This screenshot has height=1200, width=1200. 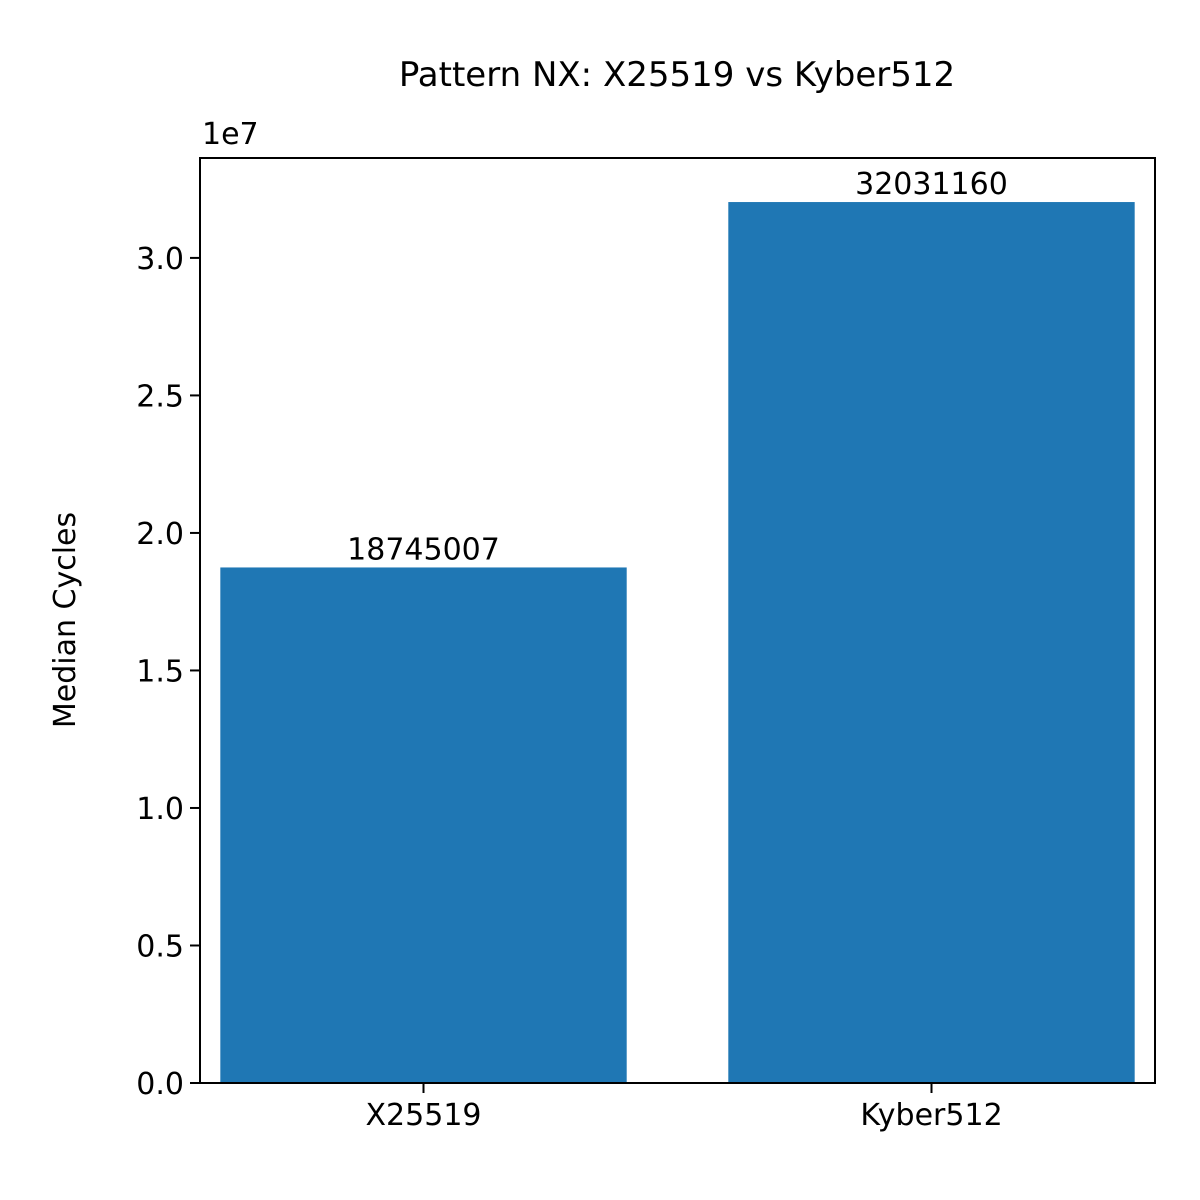 I want to click on y-tick-label: 2.0, so click(x=160, y=534).